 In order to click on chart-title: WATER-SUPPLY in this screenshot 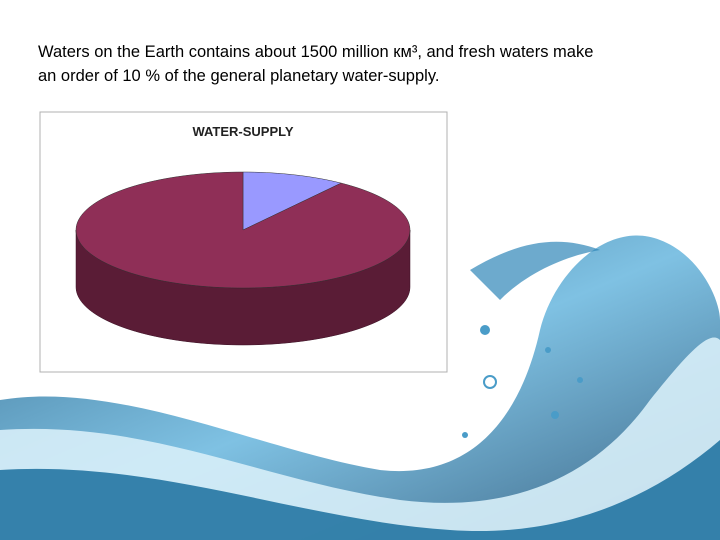, I will do `click(242, 131)`.